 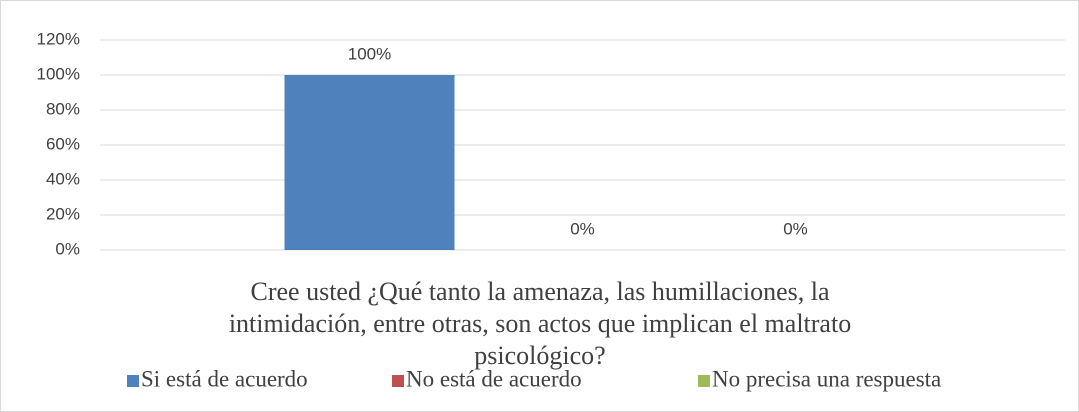 I want to click on y-tick-label: 0%, so click(x=67, y=248).